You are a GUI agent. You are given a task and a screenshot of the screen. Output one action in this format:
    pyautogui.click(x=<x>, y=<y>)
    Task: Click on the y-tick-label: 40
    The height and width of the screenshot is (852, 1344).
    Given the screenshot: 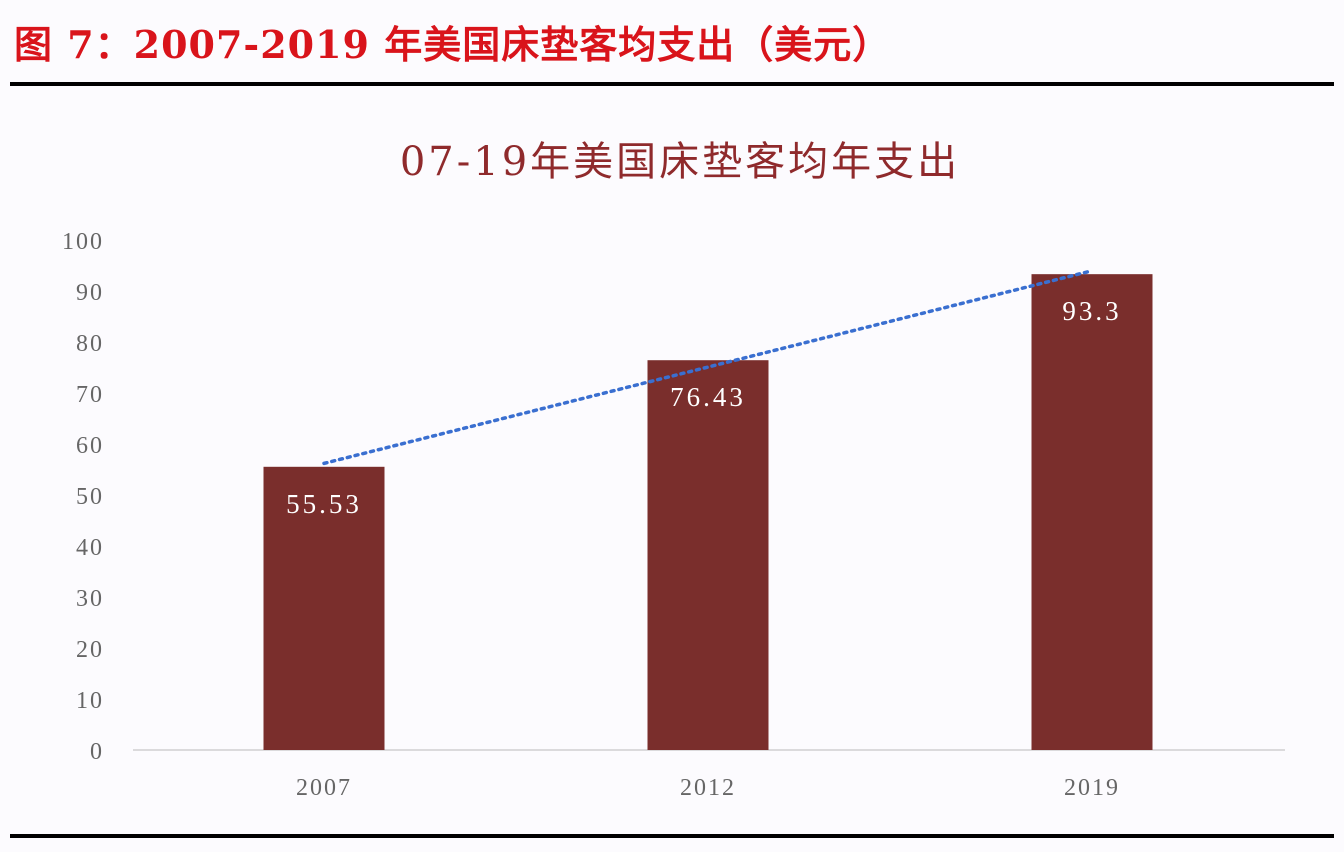 What is the action you would take?
    pyautogui.click(x=90, y=548)
    